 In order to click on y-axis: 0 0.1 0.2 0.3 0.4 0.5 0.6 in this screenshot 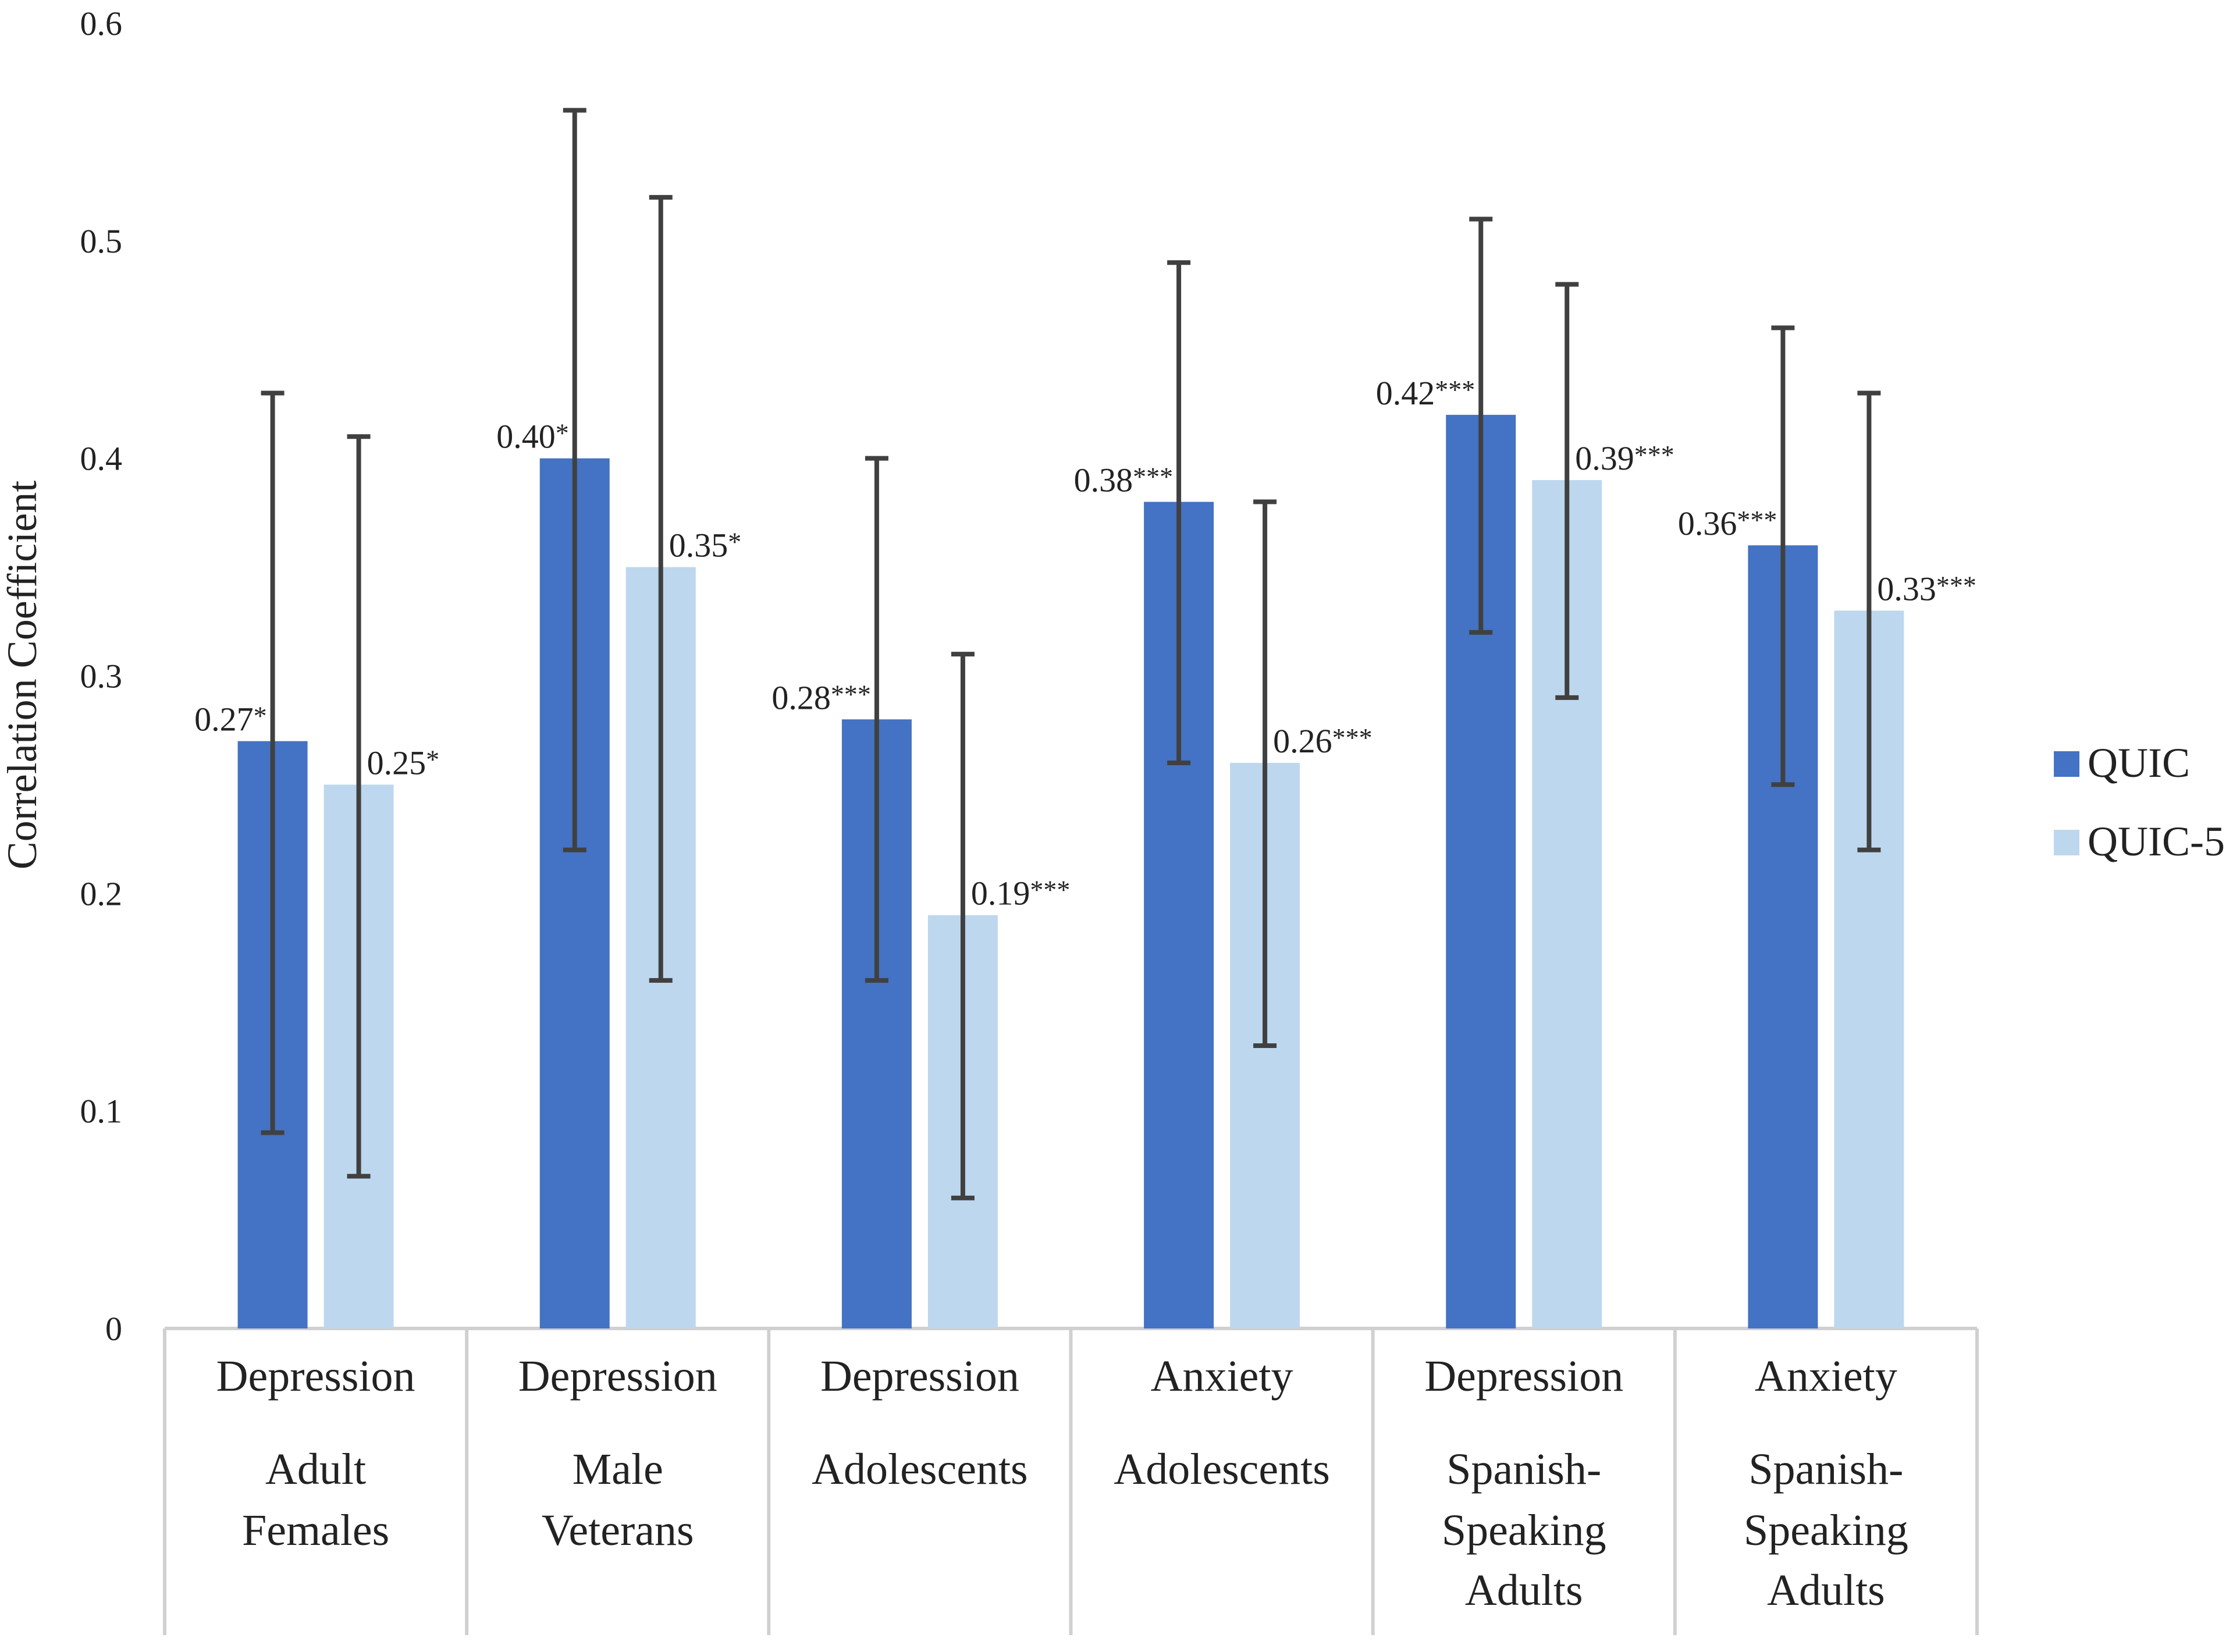, I will do `click(101, 676)`.